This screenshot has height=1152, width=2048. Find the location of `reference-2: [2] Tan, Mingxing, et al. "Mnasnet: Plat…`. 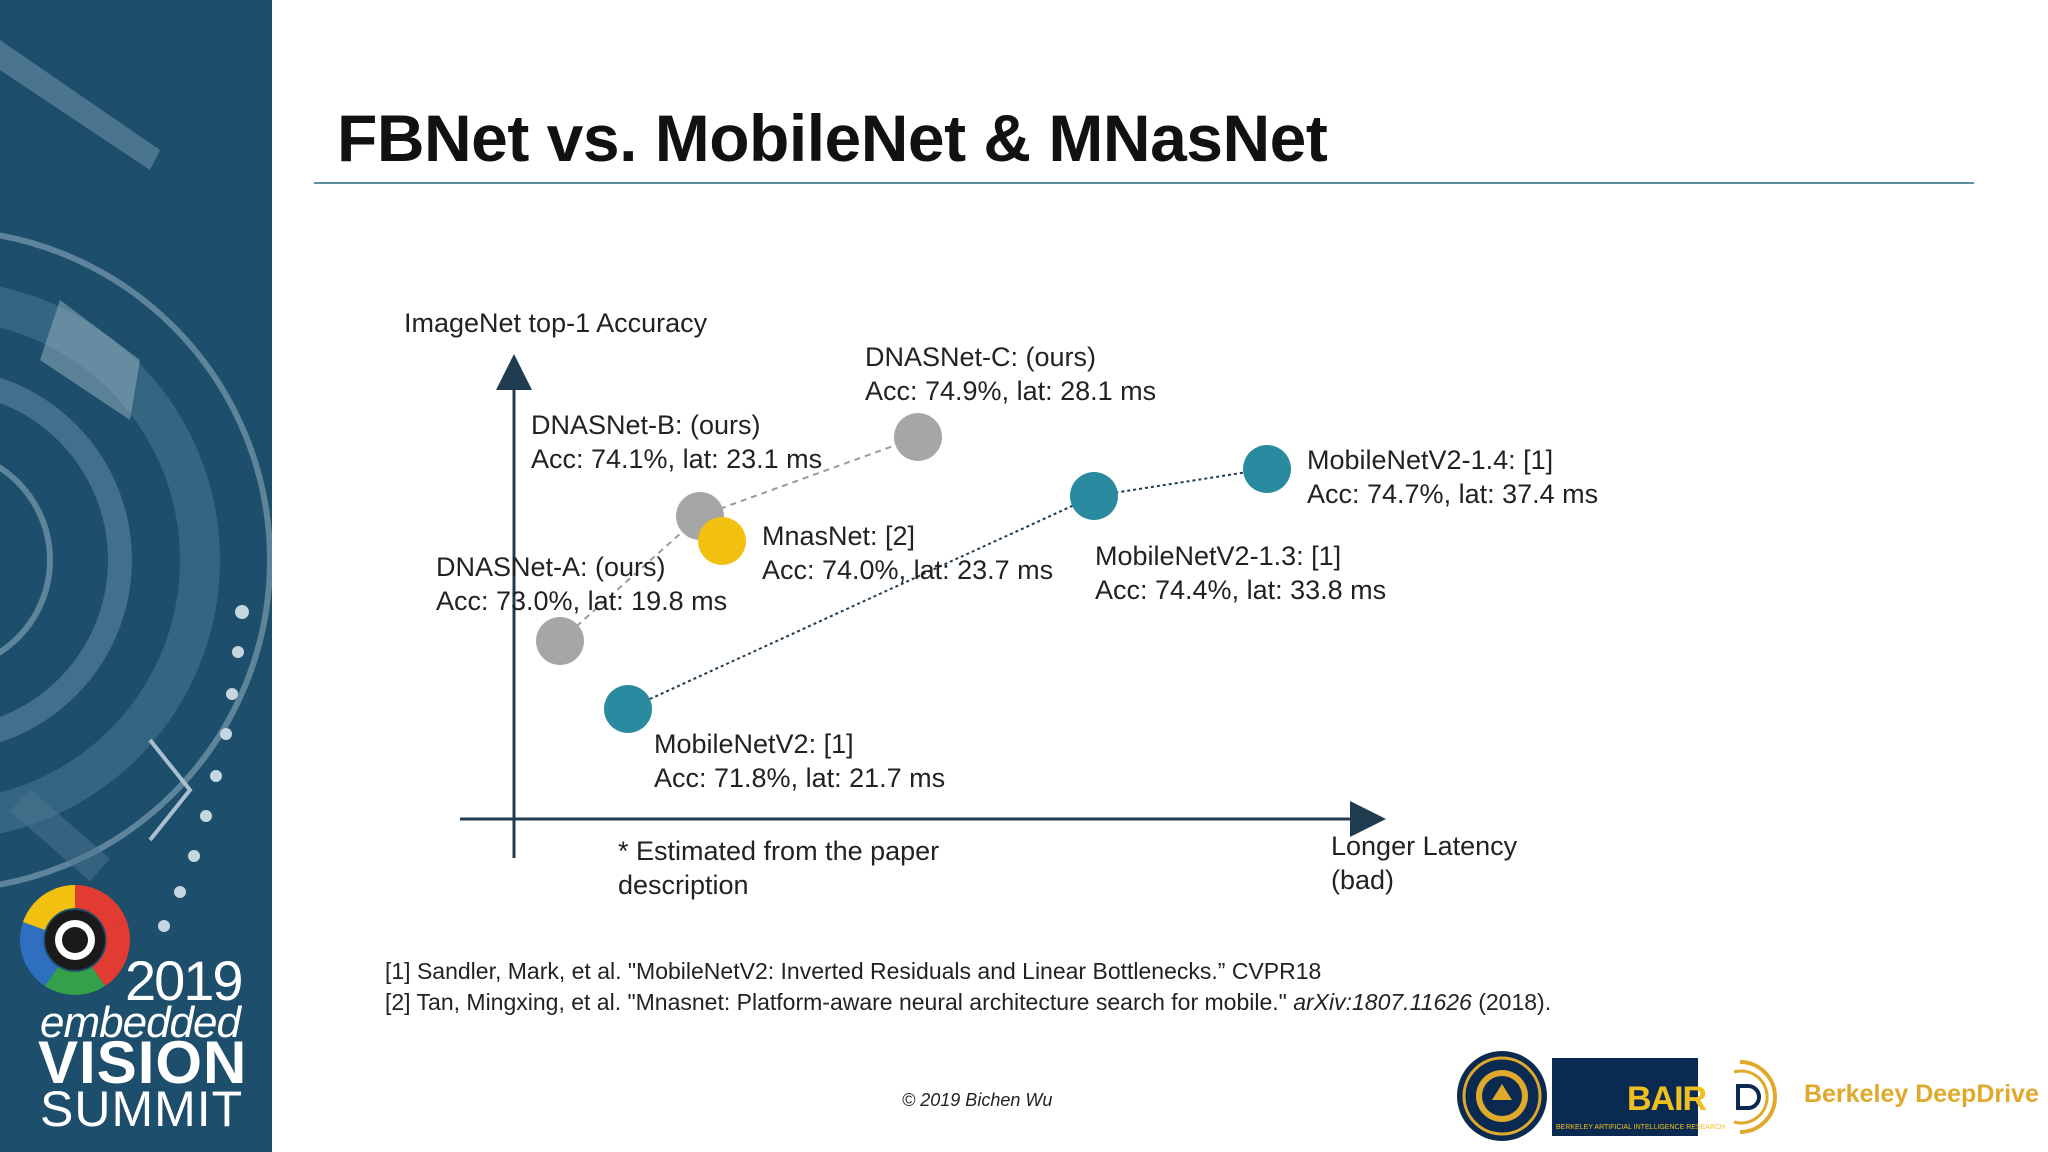

reference-2: [2] Tan, Mingxing, et al. "Mnasnet: Plat… is located at coordinates (968, 1002).